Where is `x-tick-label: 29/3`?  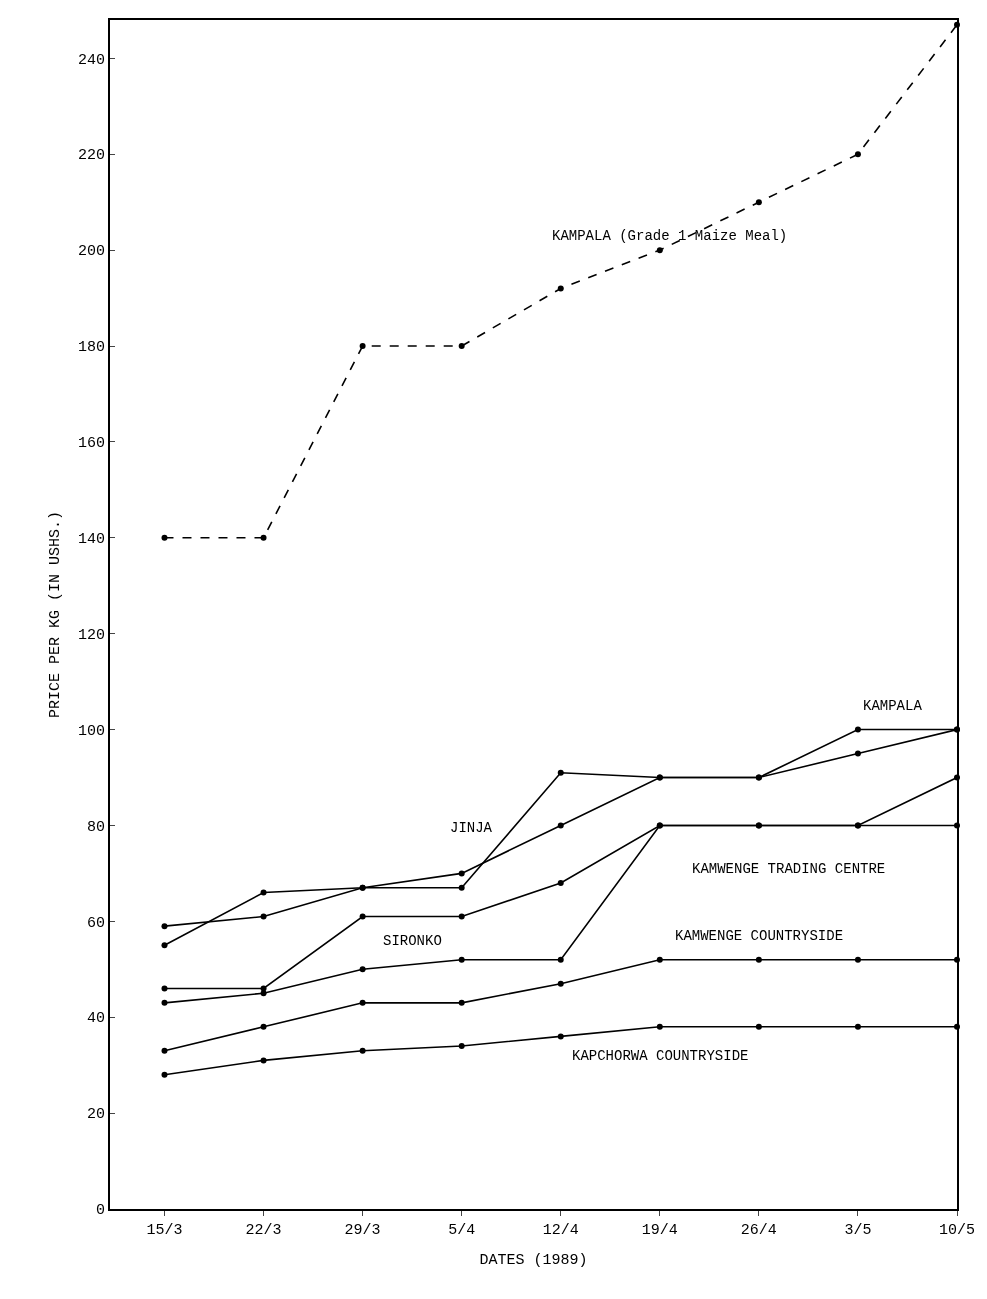 x-tick-label: 29/3 is located at coordinates (362, 1230).